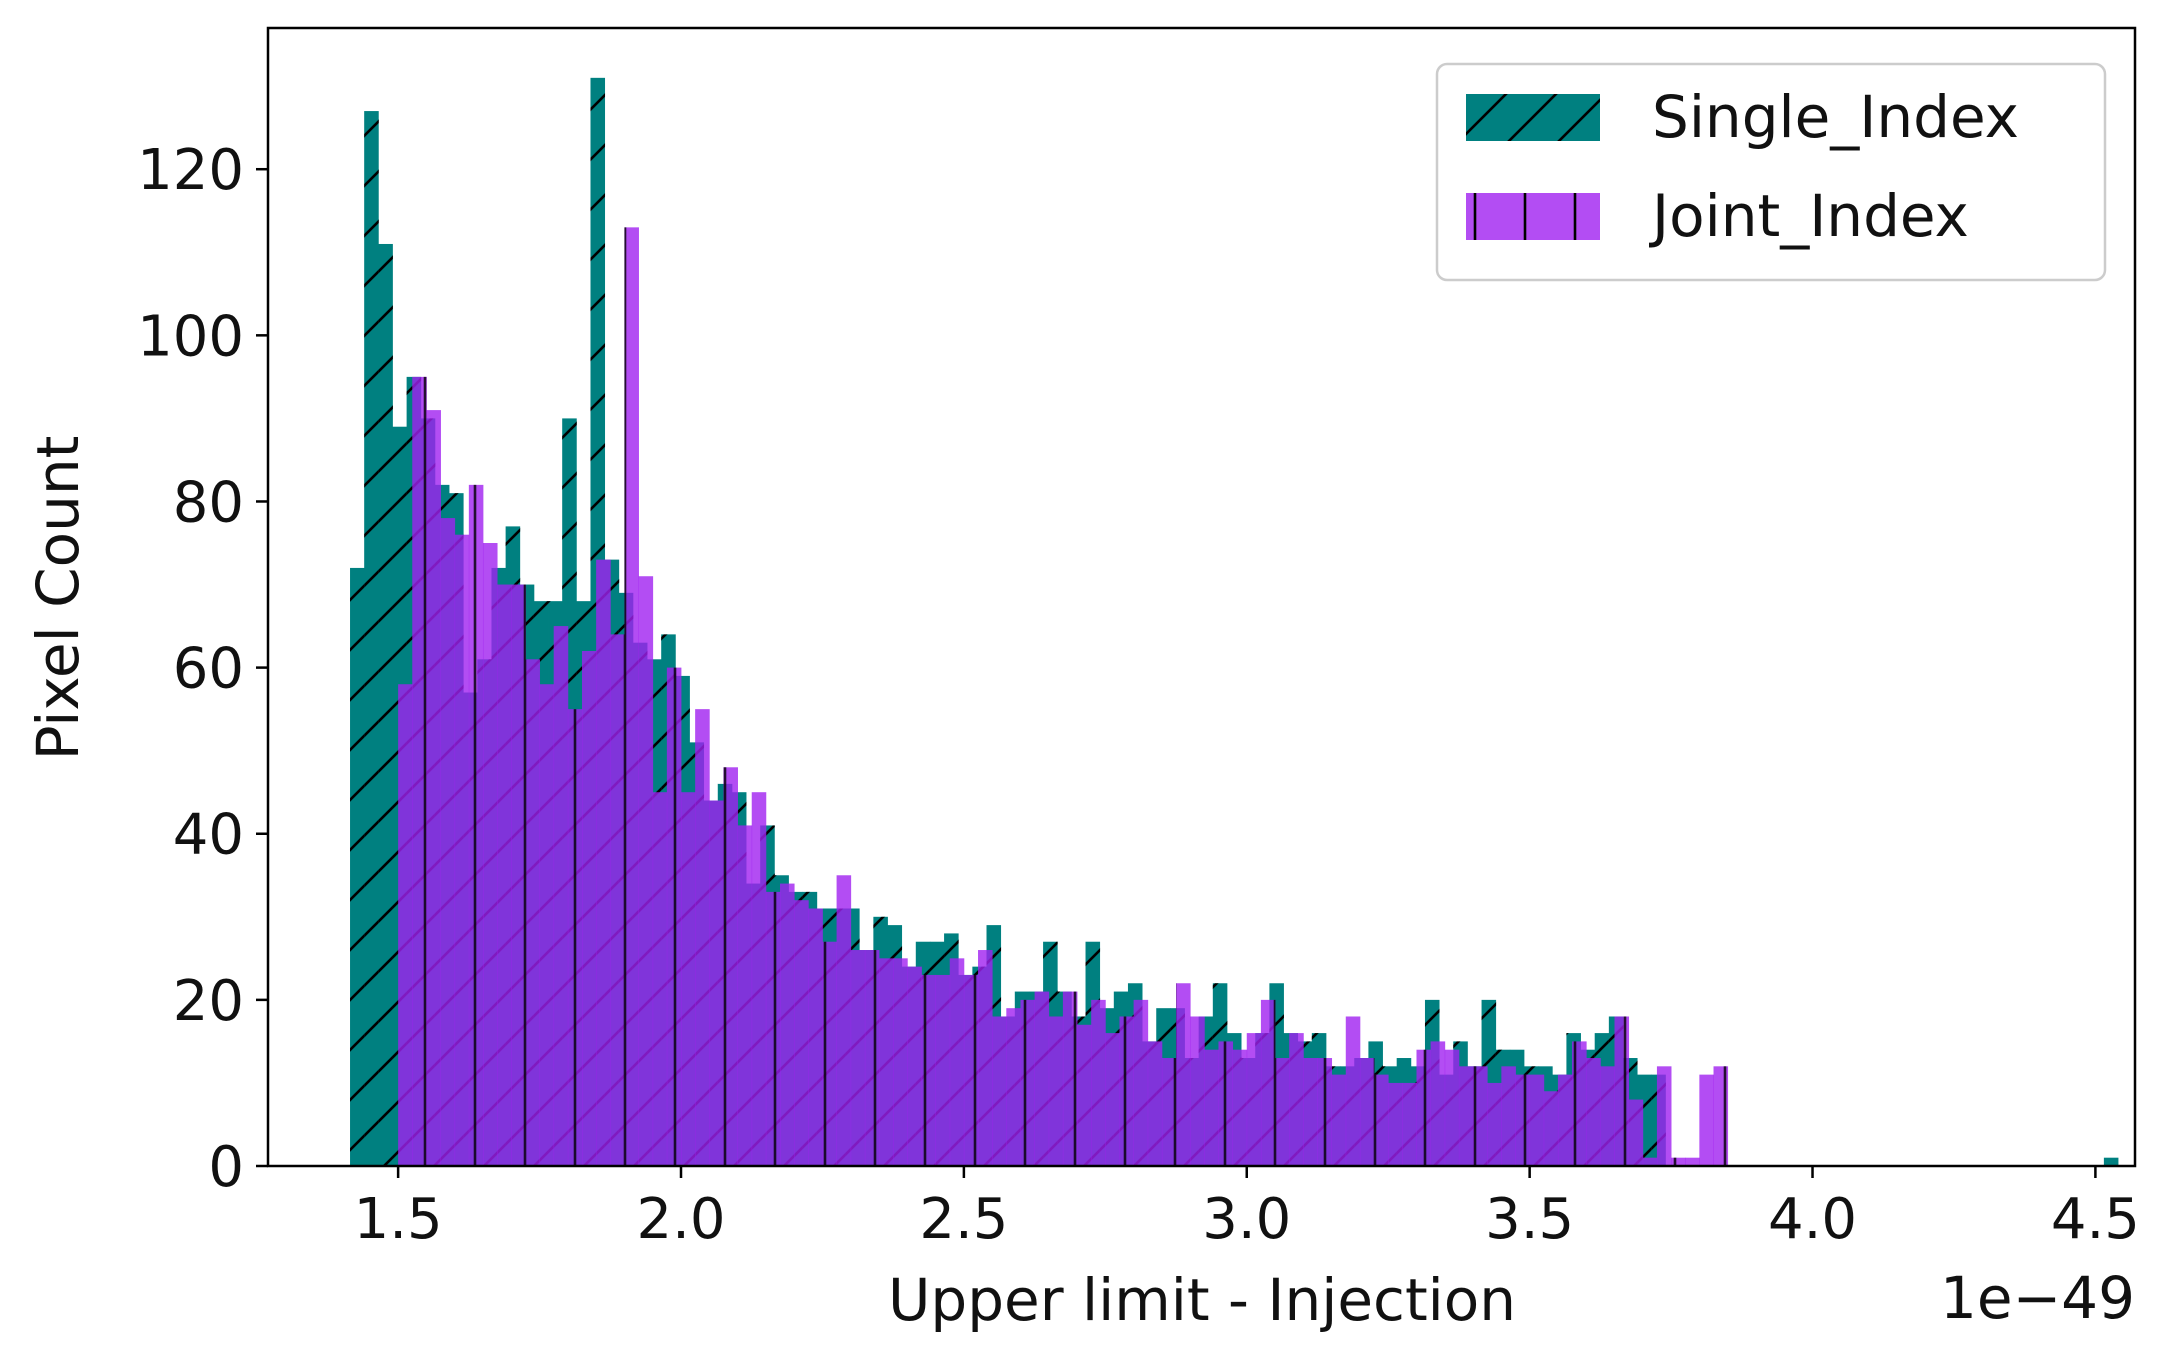 The width and height of the screenshot is (2167, 1370). What do you see at coordinates (1529, 1219) in the screenshot?
I see `x-tick-label: 3.5` at bounding box center [1529, 1219].